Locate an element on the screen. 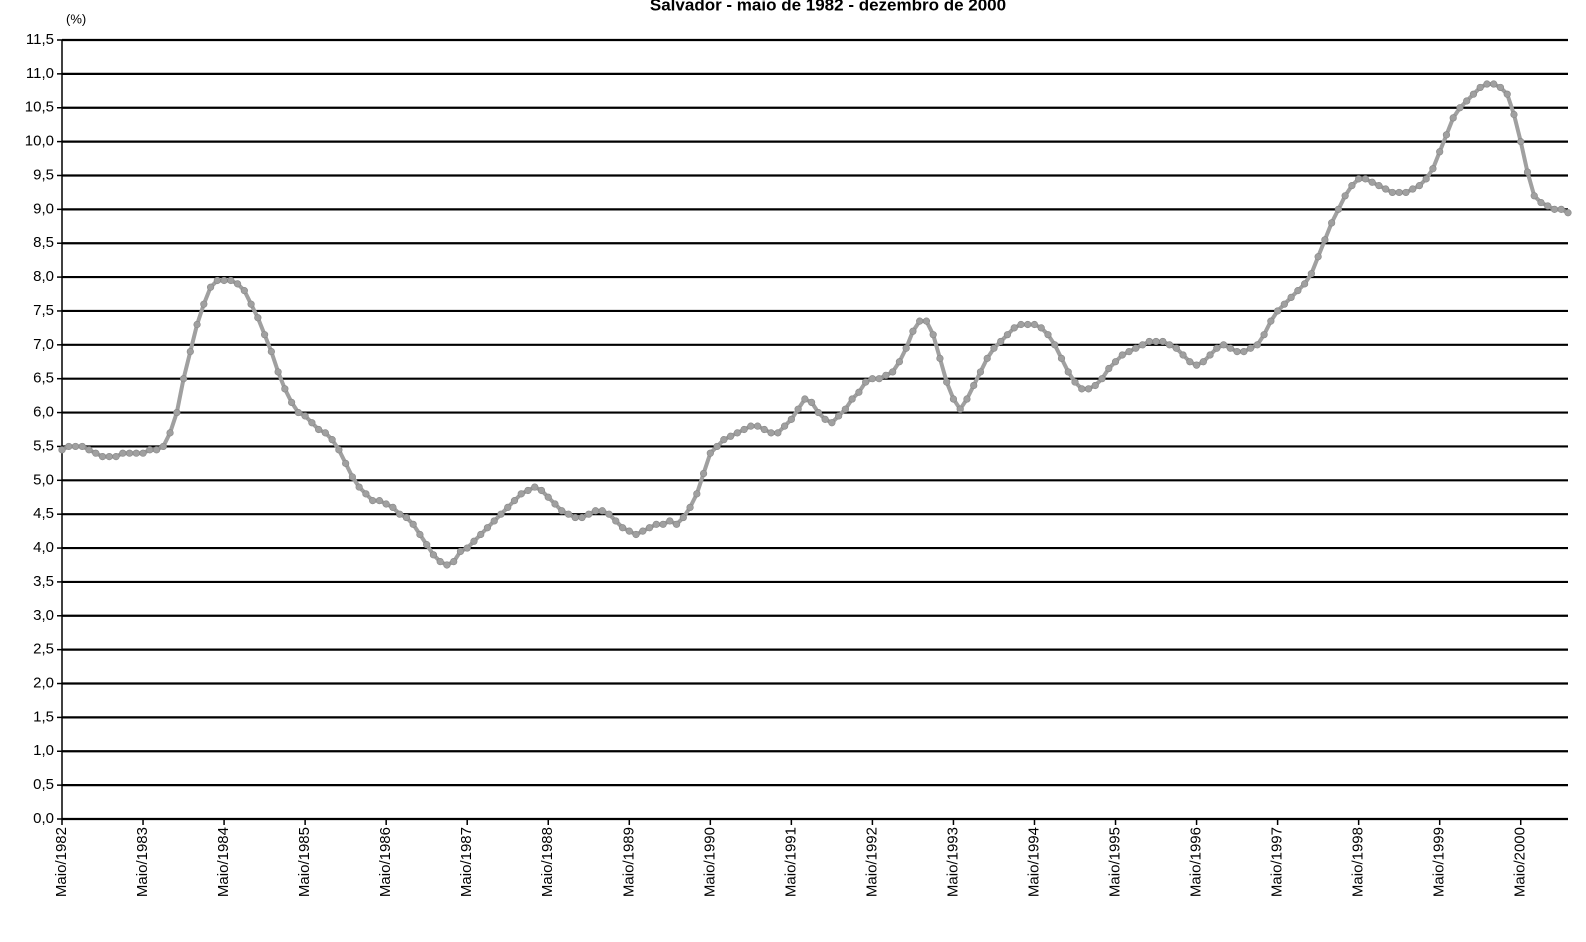  x-tick-label: Maio/1986 is located at coordinates (385, 862).